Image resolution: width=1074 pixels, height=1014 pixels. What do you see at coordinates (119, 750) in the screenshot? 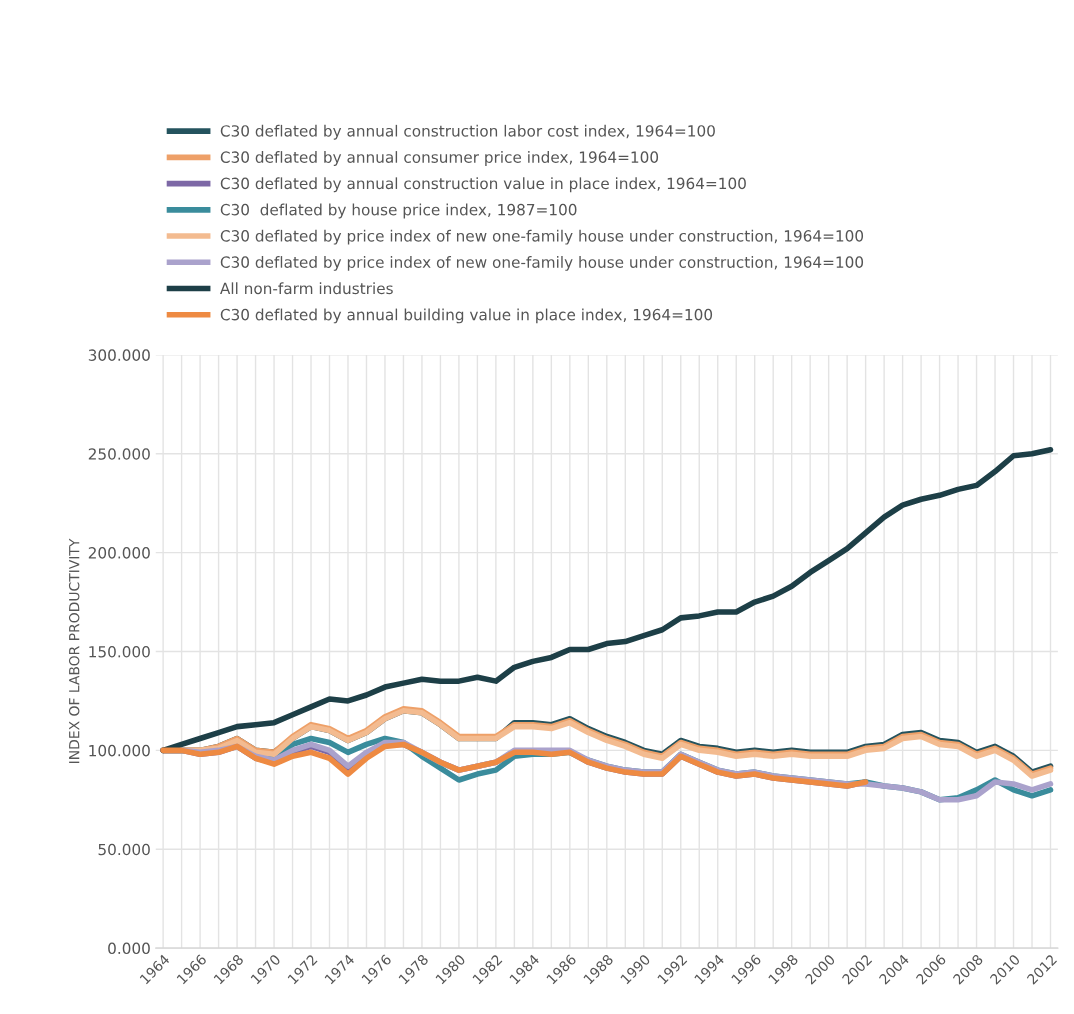
I see `y-tick-label: 100.000` at bounding box center [119, 750].